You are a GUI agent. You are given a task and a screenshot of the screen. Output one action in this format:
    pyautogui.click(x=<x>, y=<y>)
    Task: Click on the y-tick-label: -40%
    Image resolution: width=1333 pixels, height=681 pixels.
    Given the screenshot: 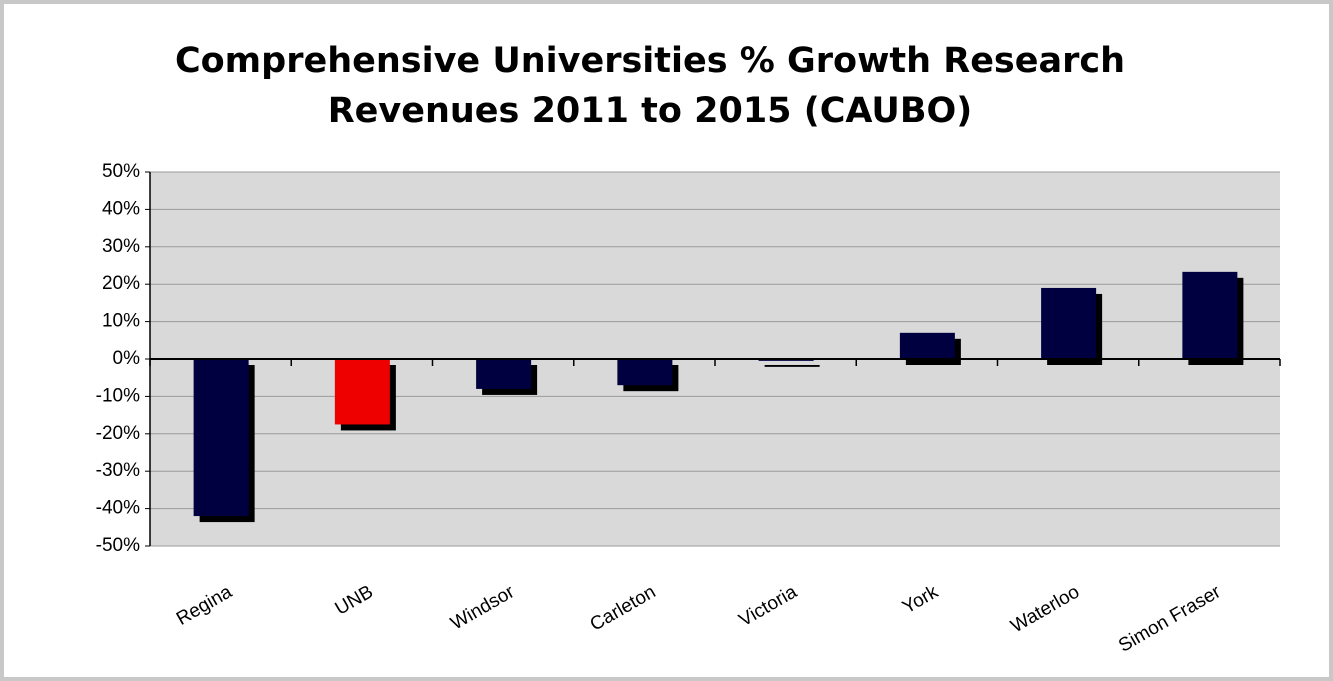 What is the action you would take?
    pyautogui.click(x=118, y=508)
    